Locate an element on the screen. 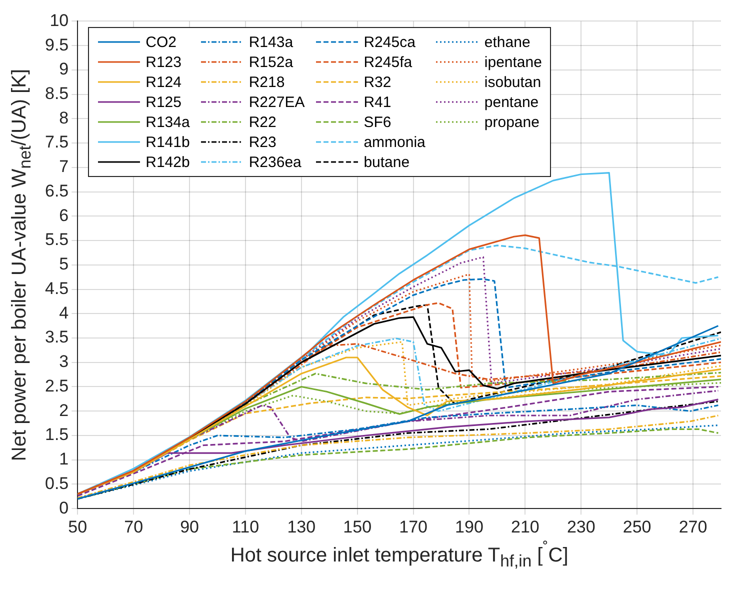 Image resolution: width=731 pixels, height=591 pixels. legend-label: R245ca is located at coordinates (390, 42).